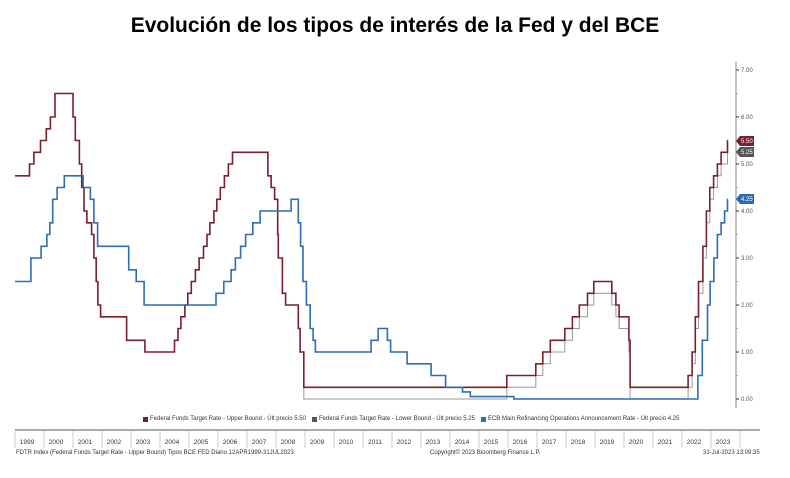 This screenshot has height=478, width=790. I want to click on last-value-label: 4.25, so click(747, 200).